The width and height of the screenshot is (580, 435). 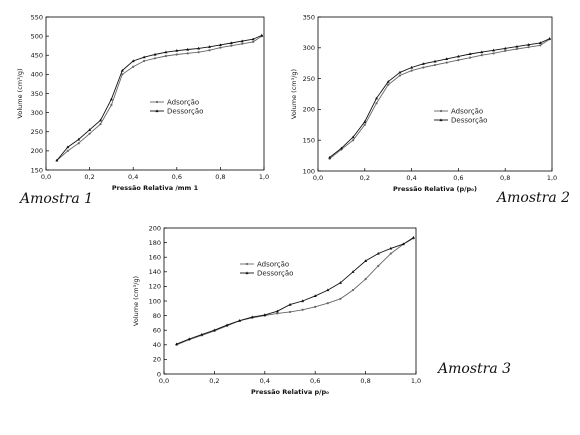 I want to click on y-tick-label: 450, so click(x=37, y=56).